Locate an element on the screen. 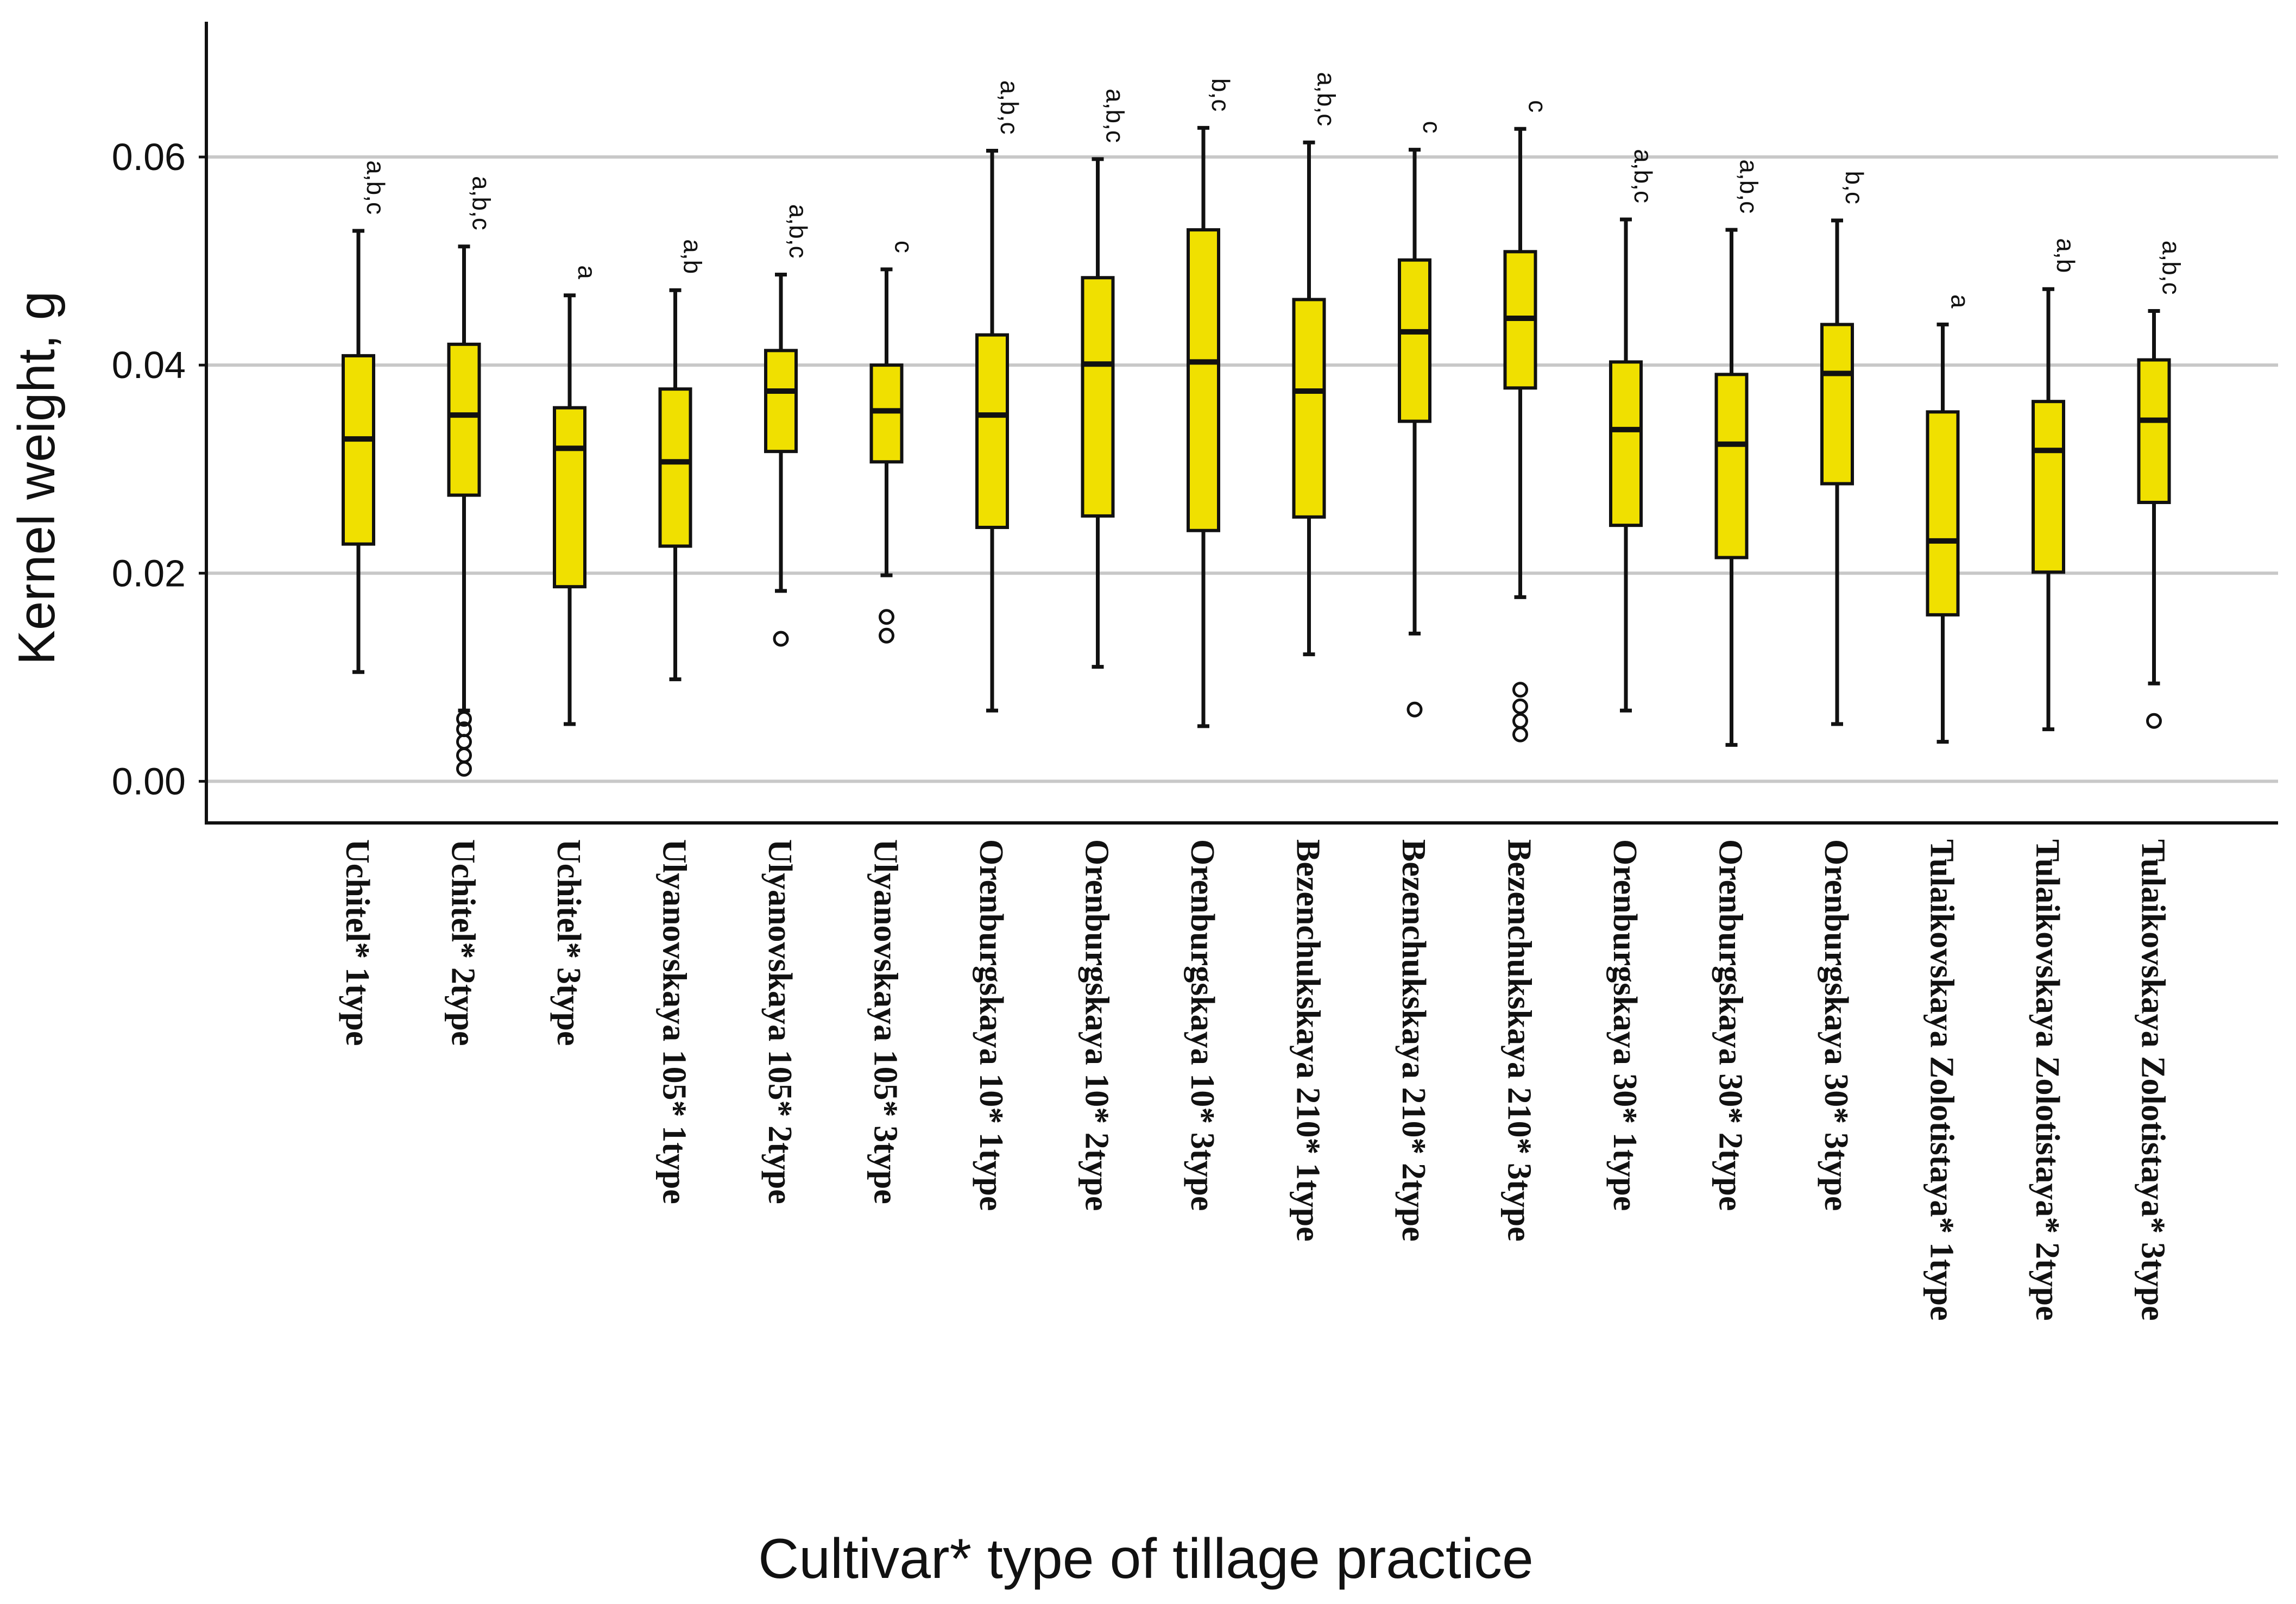 This screenshot has width=2296, height=1604. box-4: a,b is located at coordinates (682, 461).